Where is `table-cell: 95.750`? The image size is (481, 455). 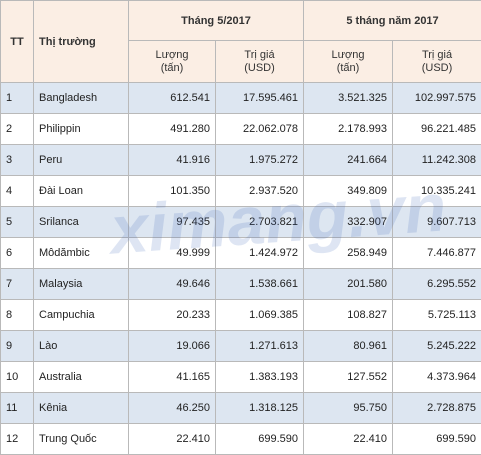
table-cell: 95.750 is located at coordinates (348, 408).